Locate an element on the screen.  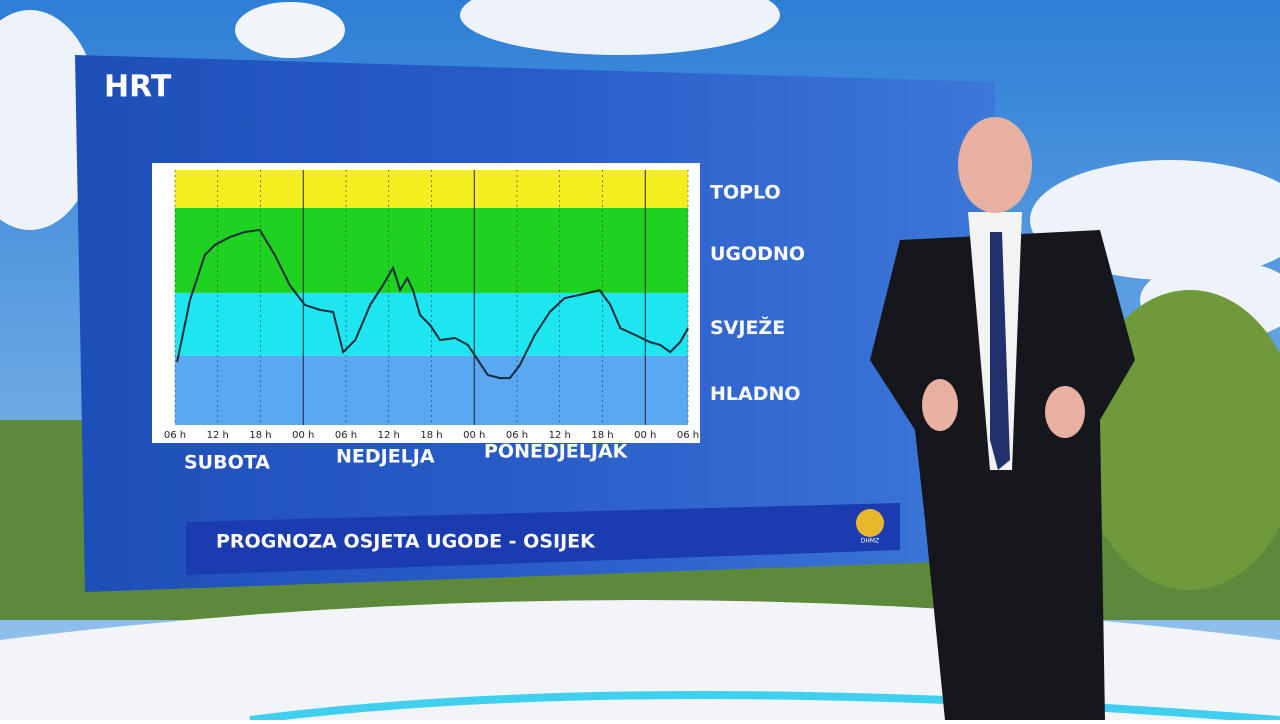
chart-title: PROGNOZA OSJETA UGODE - OSIJEK is located at coordinates (406, 542).